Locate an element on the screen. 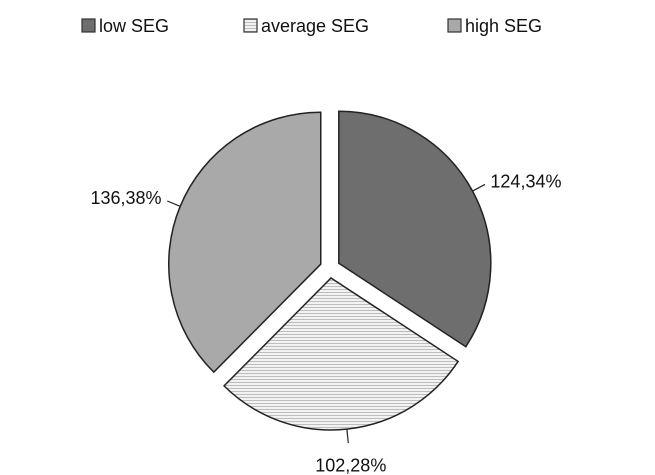 Image resolution: width=655 pixels, height=475 pixels. data-label: 102,28% is located at coordinates (350, 465).